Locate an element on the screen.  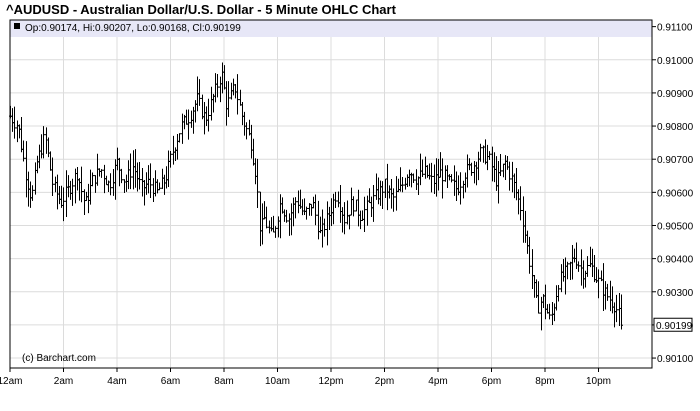
x-tick-label: 4am is located at coordinates (116, 381).